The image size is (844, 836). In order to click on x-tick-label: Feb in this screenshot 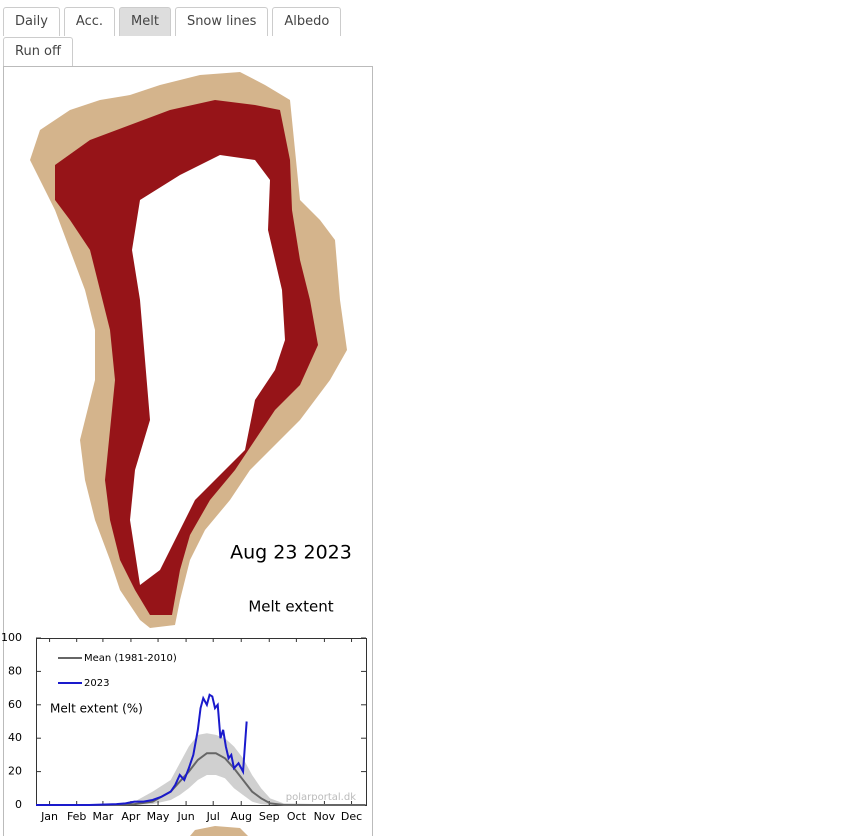, I will do `click(76, 816)`.